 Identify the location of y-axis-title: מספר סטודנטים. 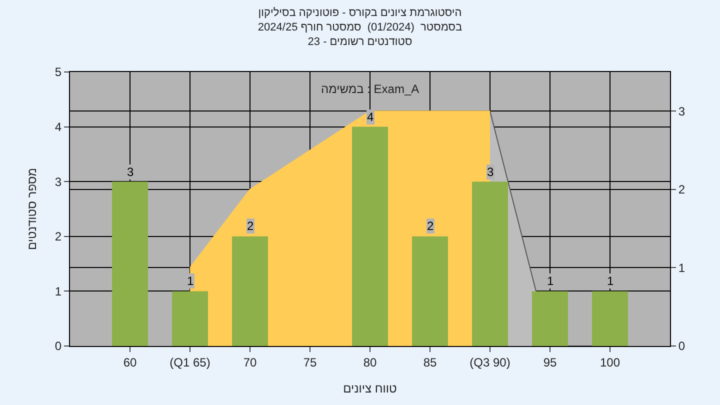
(32, 209).